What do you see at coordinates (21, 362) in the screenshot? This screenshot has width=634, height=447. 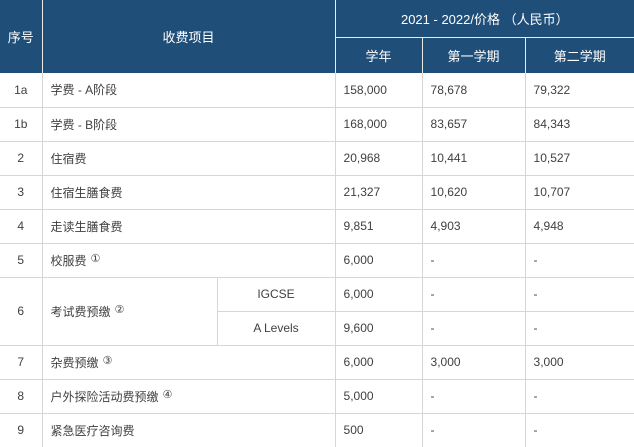 I see `row-no: 7` at bounding box center [21, 362].